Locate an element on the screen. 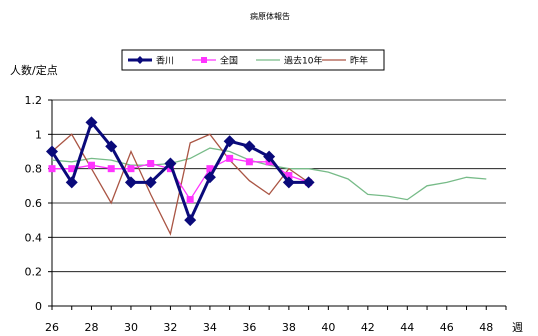 The height and width of the screenshot is (336, 538). x-tick-label: 34 is located at coordinates (210, 327).